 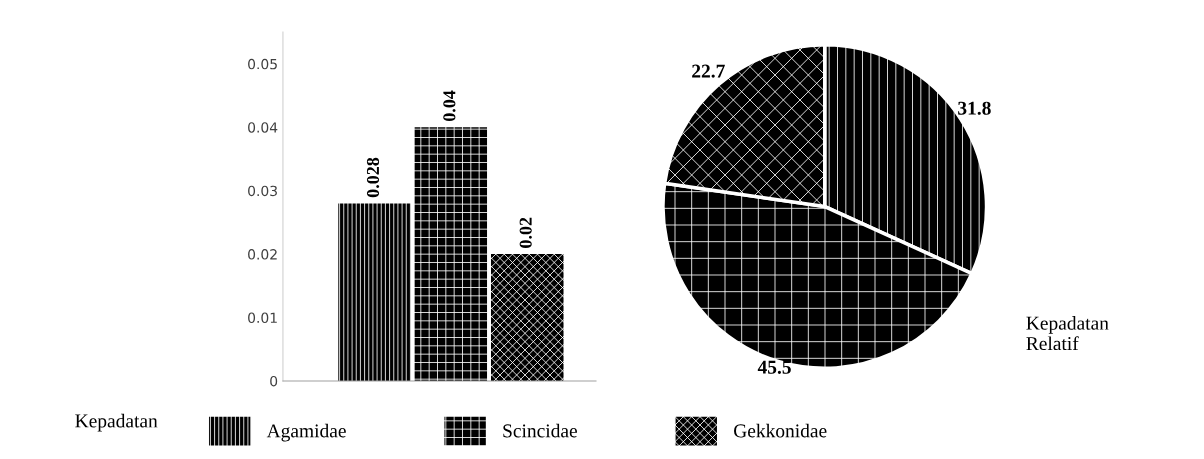 I want to click on y-tick-label: 0.05, so click(x=262, y=64).